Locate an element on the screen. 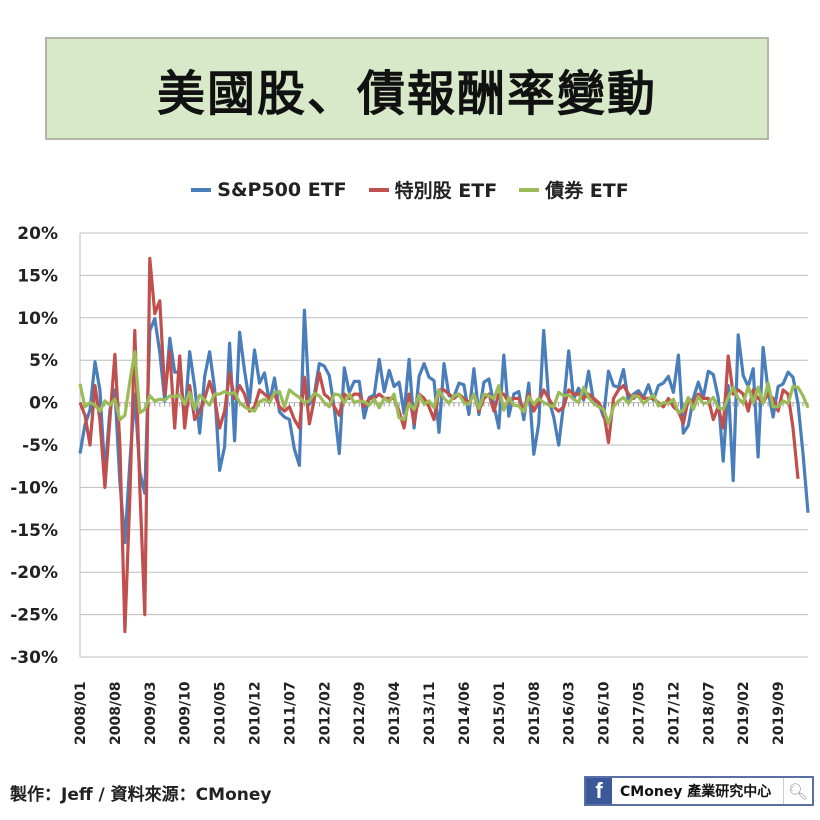 The image size is (820, 820). brand-badge: f CMoney 產業研究中心 🔍︎ is located at coordinates (699, 791).